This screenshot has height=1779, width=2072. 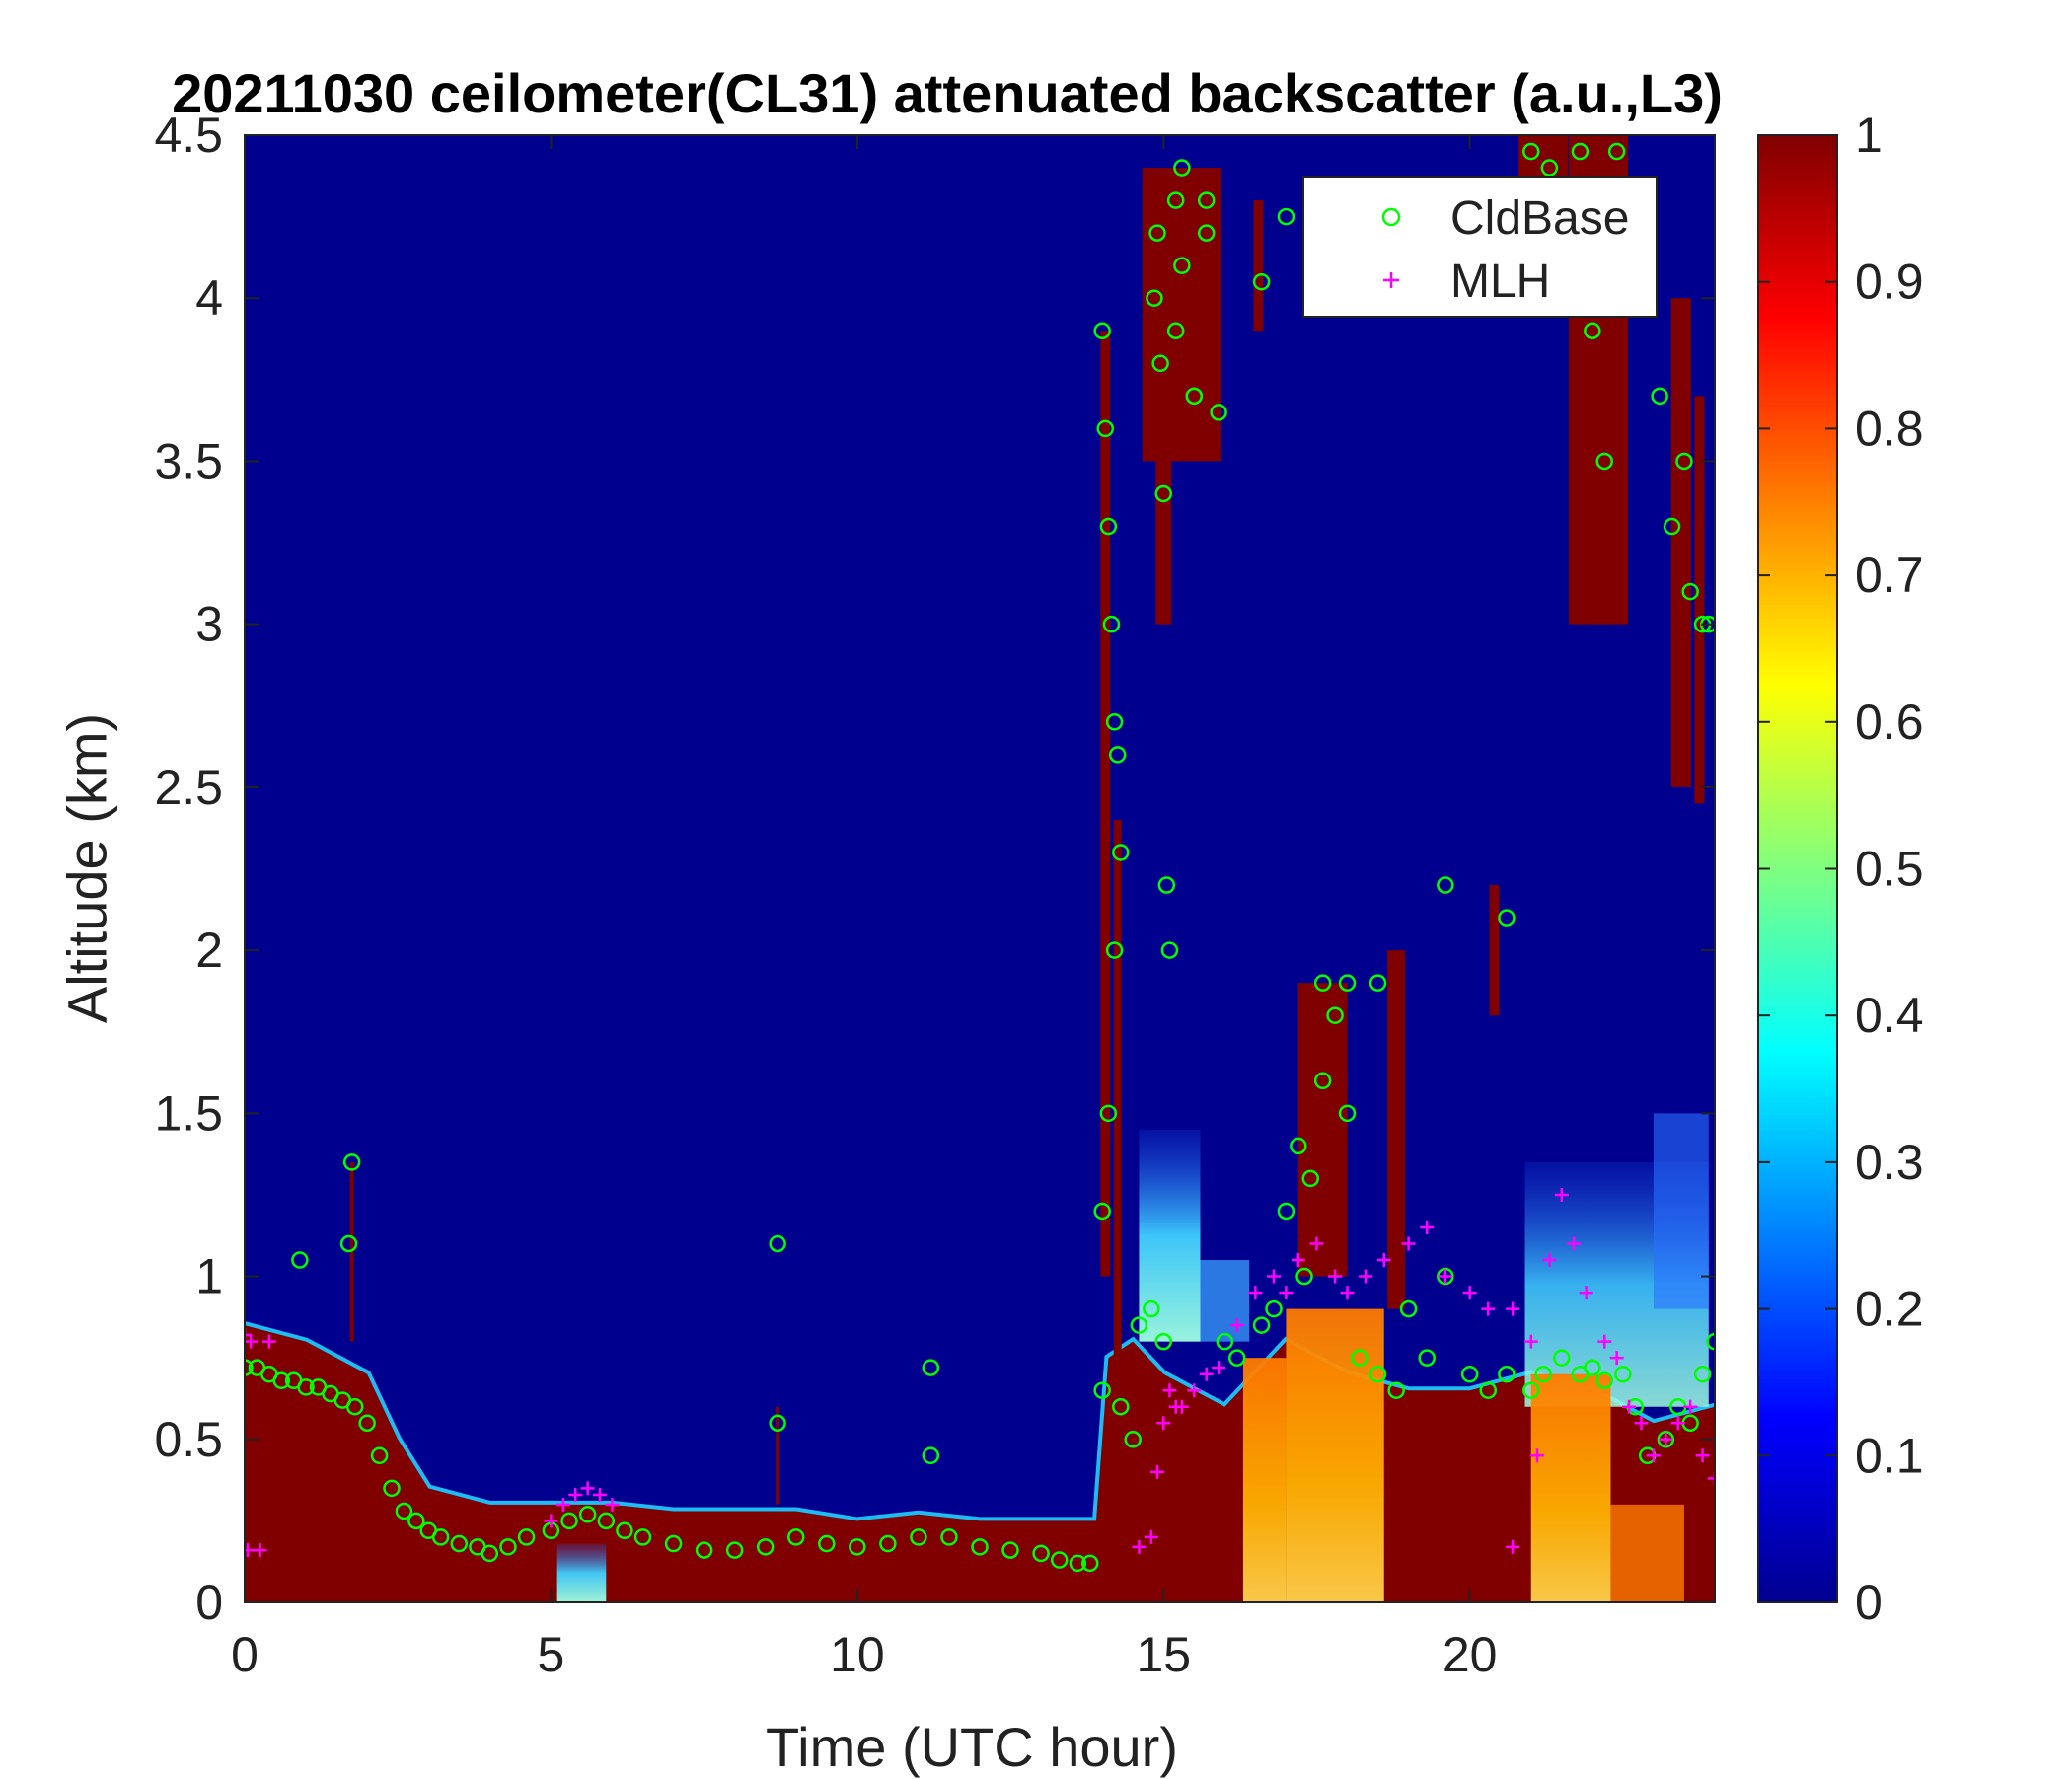 I want to click on y-tick-label: 1.5, so click(x=189, y=1113).